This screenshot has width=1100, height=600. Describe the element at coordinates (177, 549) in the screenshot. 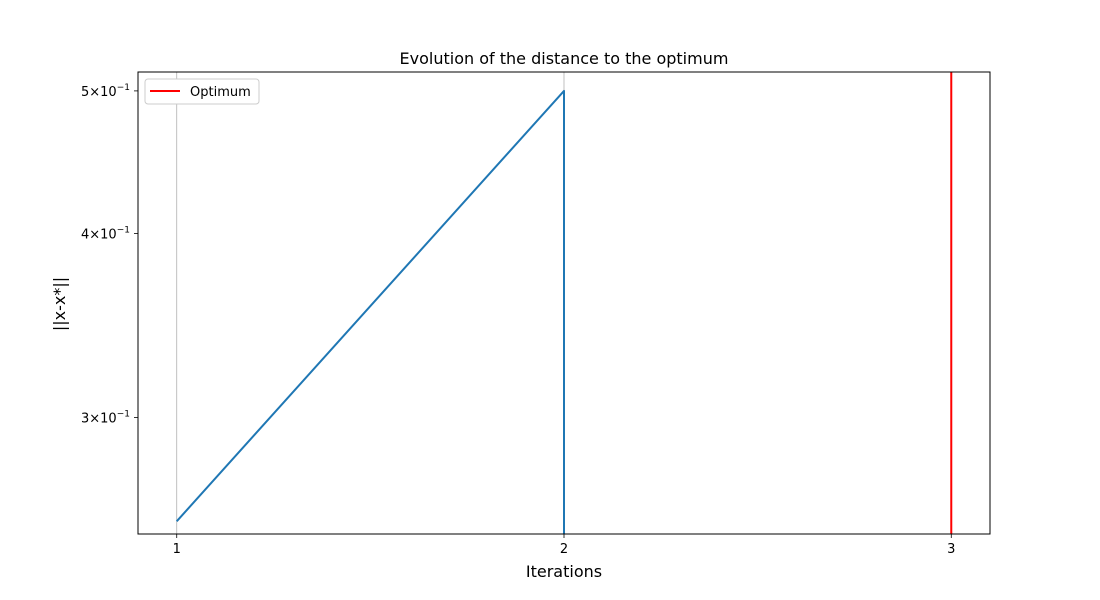

I see `x-tick-label: 1` at that location.